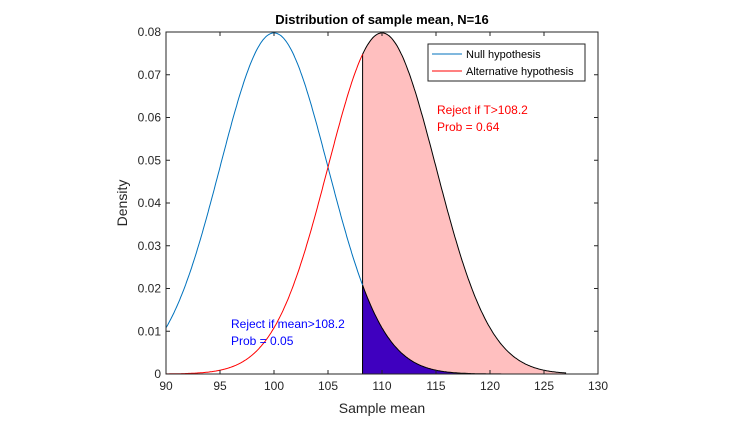 The width and height of the screenshot is (746, 425). What do you see at coordinates (150, 246) in the screenshot?
I see `y-tick-label: 0.03` at bounding box center [150, 246].